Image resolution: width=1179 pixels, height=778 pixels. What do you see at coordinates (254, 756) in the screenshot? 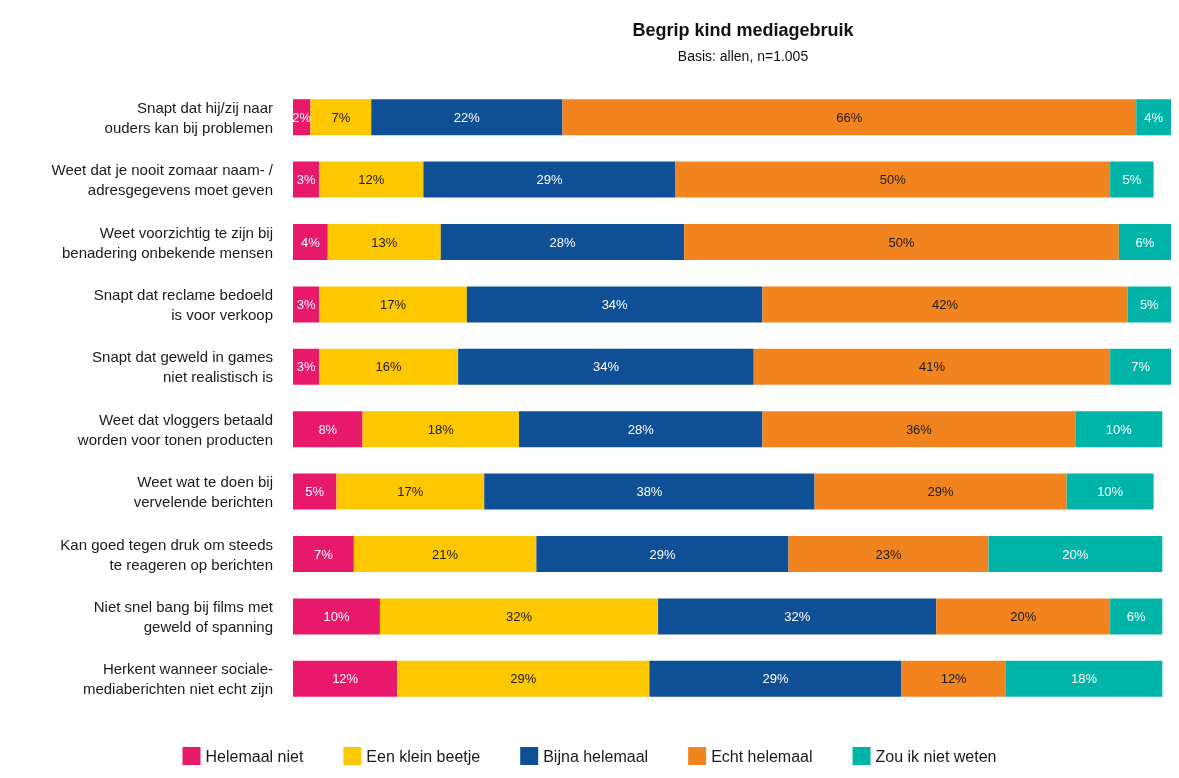
I see `legend-label: Helemaal niet` at bounding box center [254, 756].